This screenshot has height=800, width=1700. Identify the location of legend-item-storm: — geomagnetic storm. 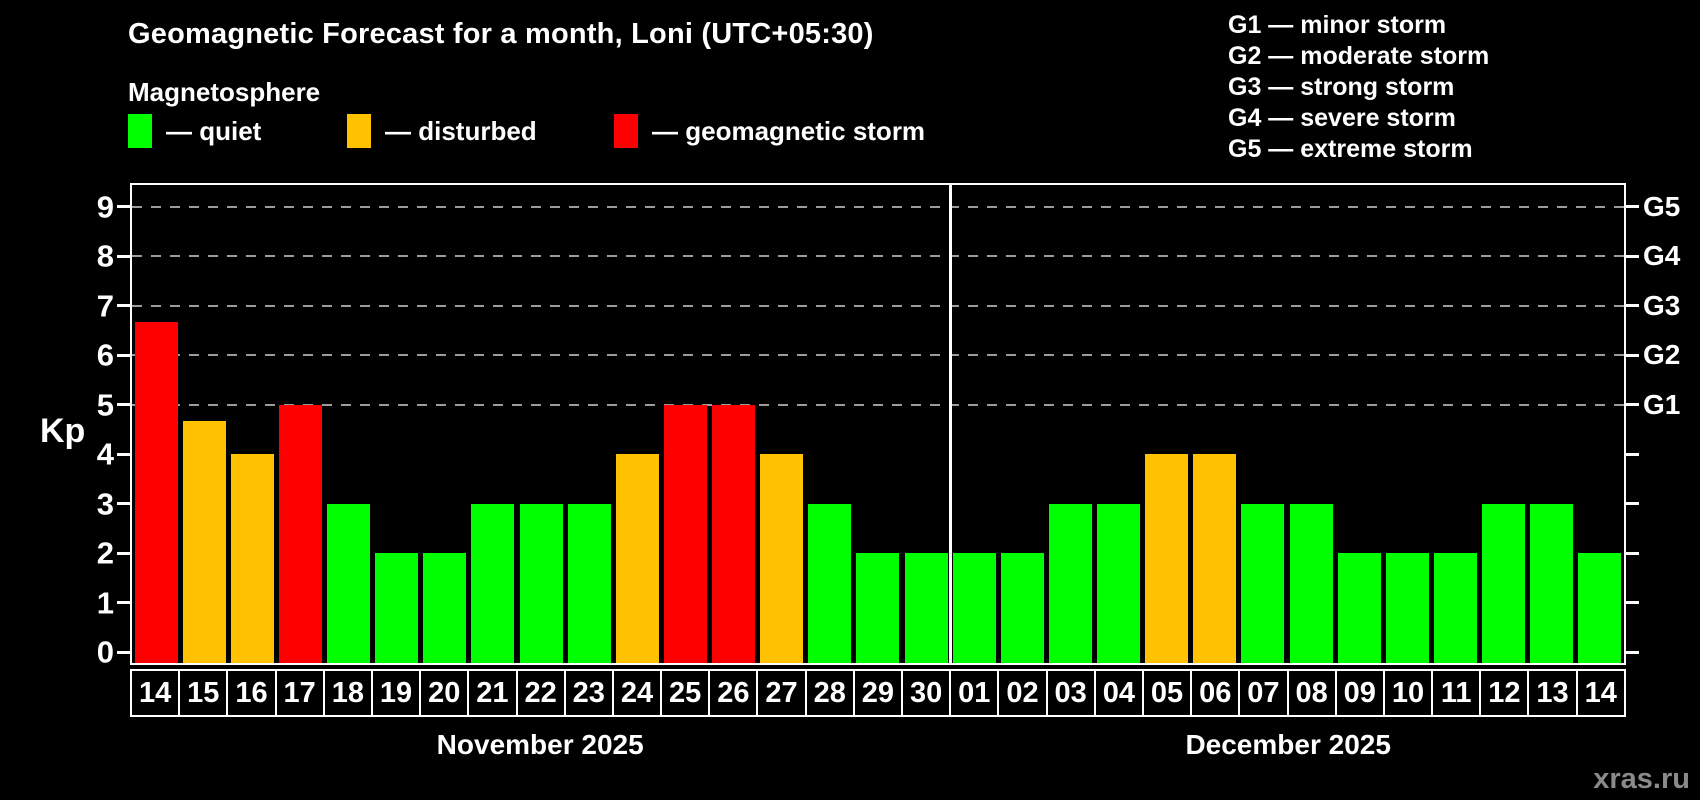
(769, 131).